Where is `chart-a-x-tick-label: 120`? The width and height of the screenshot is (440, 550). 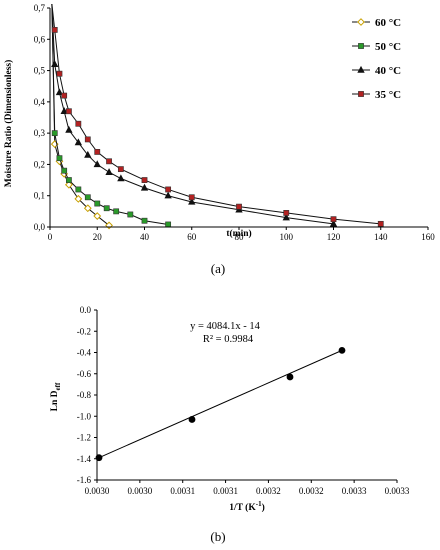
chart-a-x-tick-label: 120 is located at coordinates (334, 237).